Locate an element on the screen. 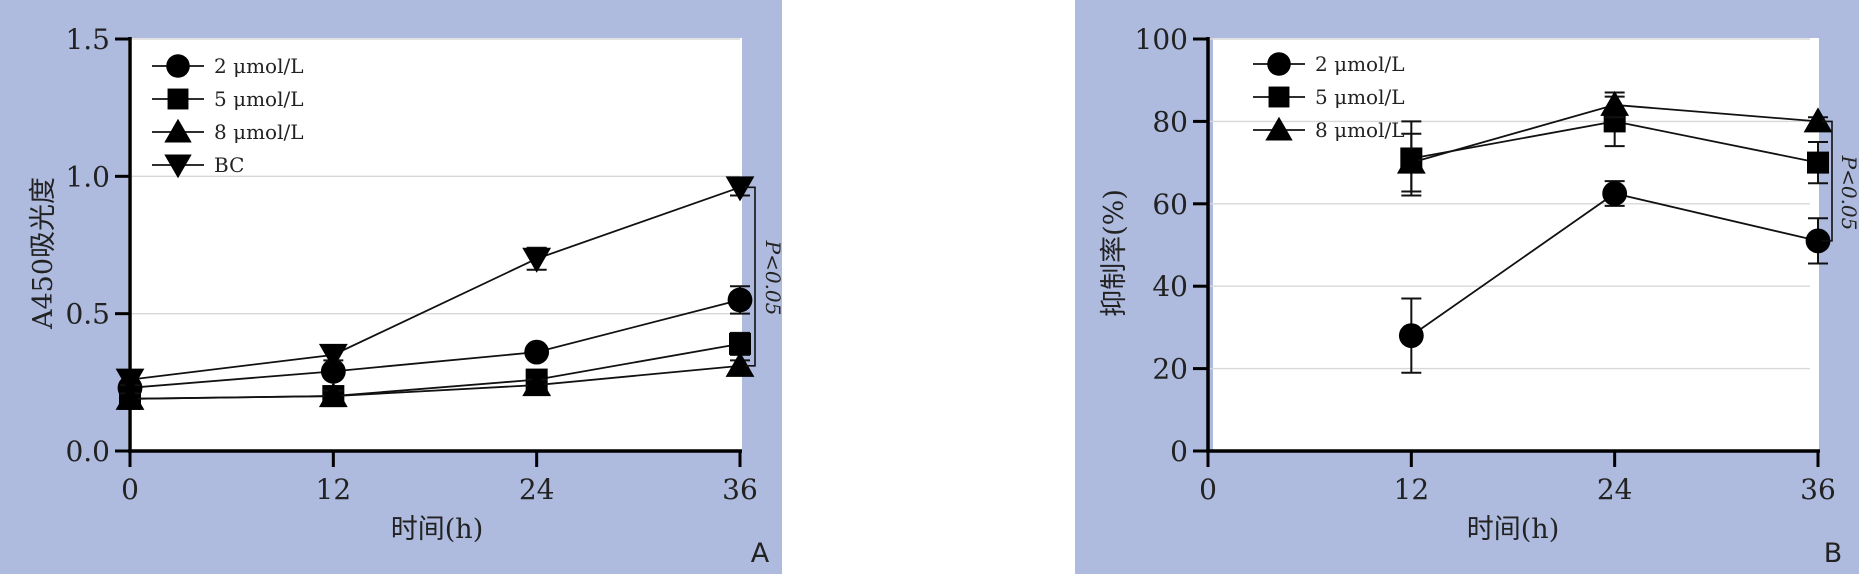  panel-a-ylabel: A450吸光度 is located at coordinates (43, 253).